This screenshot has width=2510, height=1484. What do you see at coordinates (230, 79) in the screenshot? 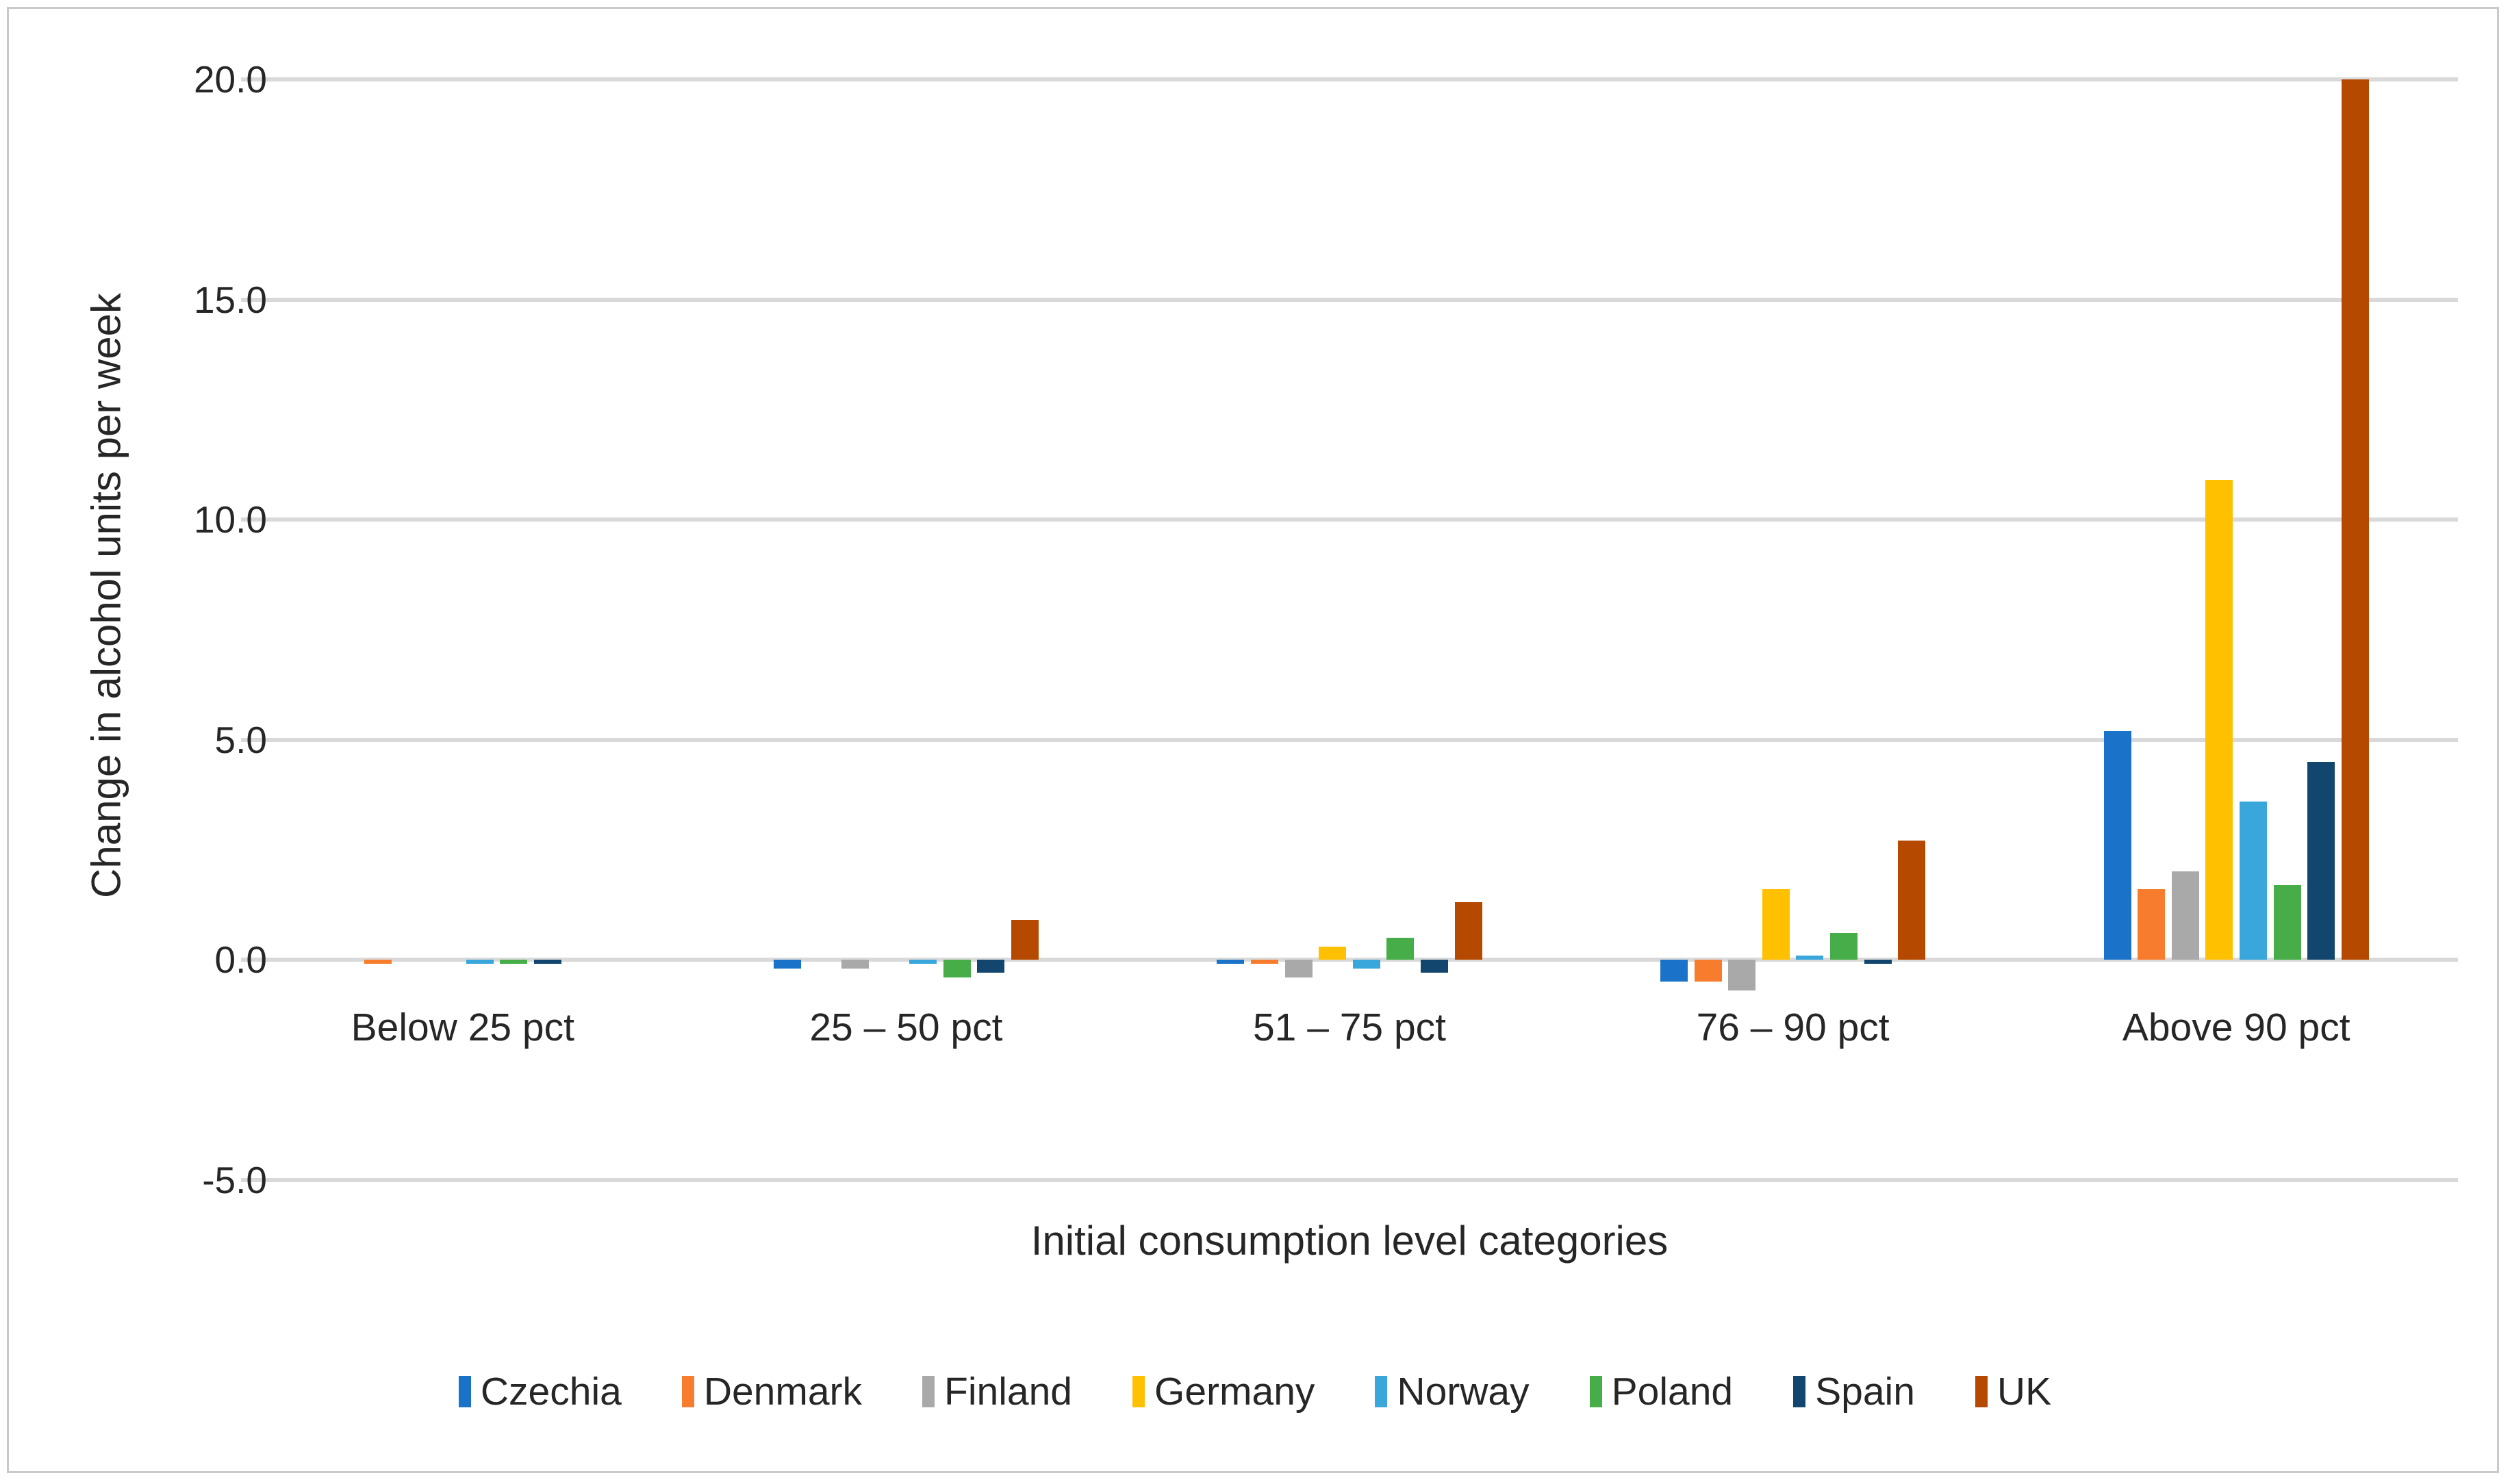
I see `y-tick-label-20.0: 20.0` at bounding box center [230, 79].